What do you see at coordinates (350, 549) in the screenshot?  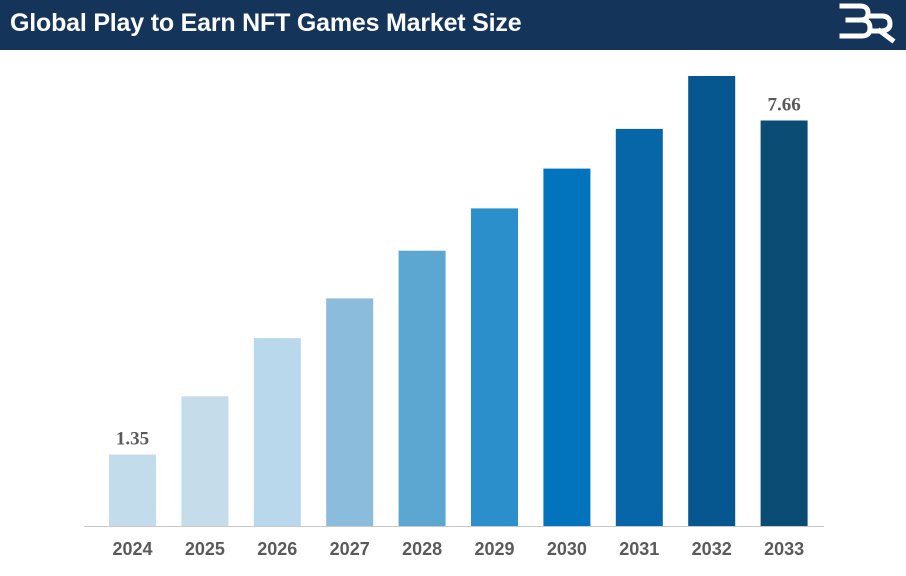 I see `x-tick-label: 2027` at bounding box center [350, 549].